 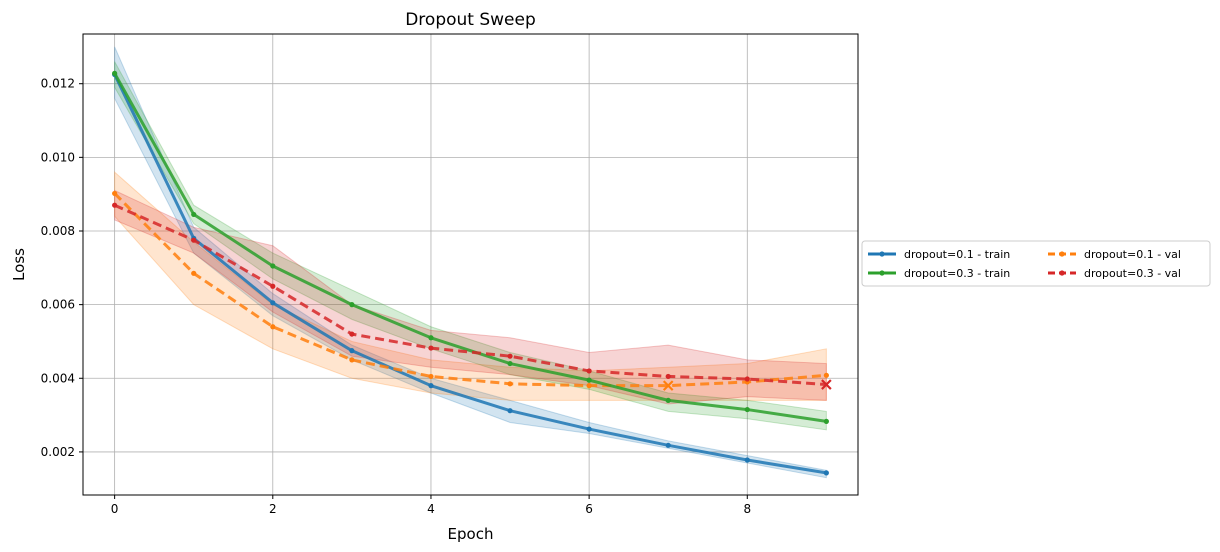 What do you see at coordinates (273, 509) in the screenshot?
I see `x-tick-label: 2` at bounding box center [273, 509].